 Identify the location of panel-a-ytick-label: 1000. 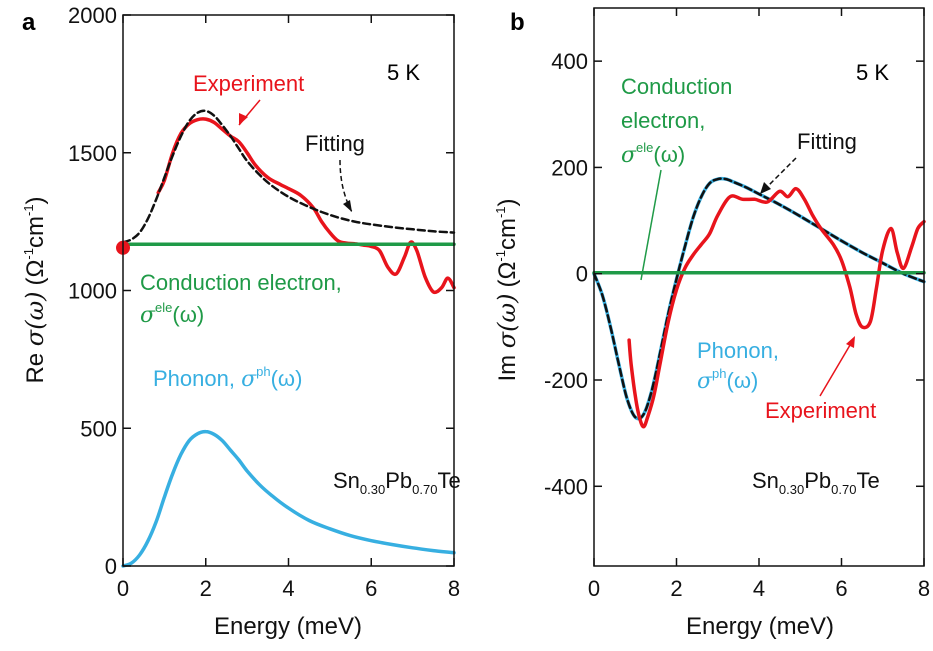
(92, 291).